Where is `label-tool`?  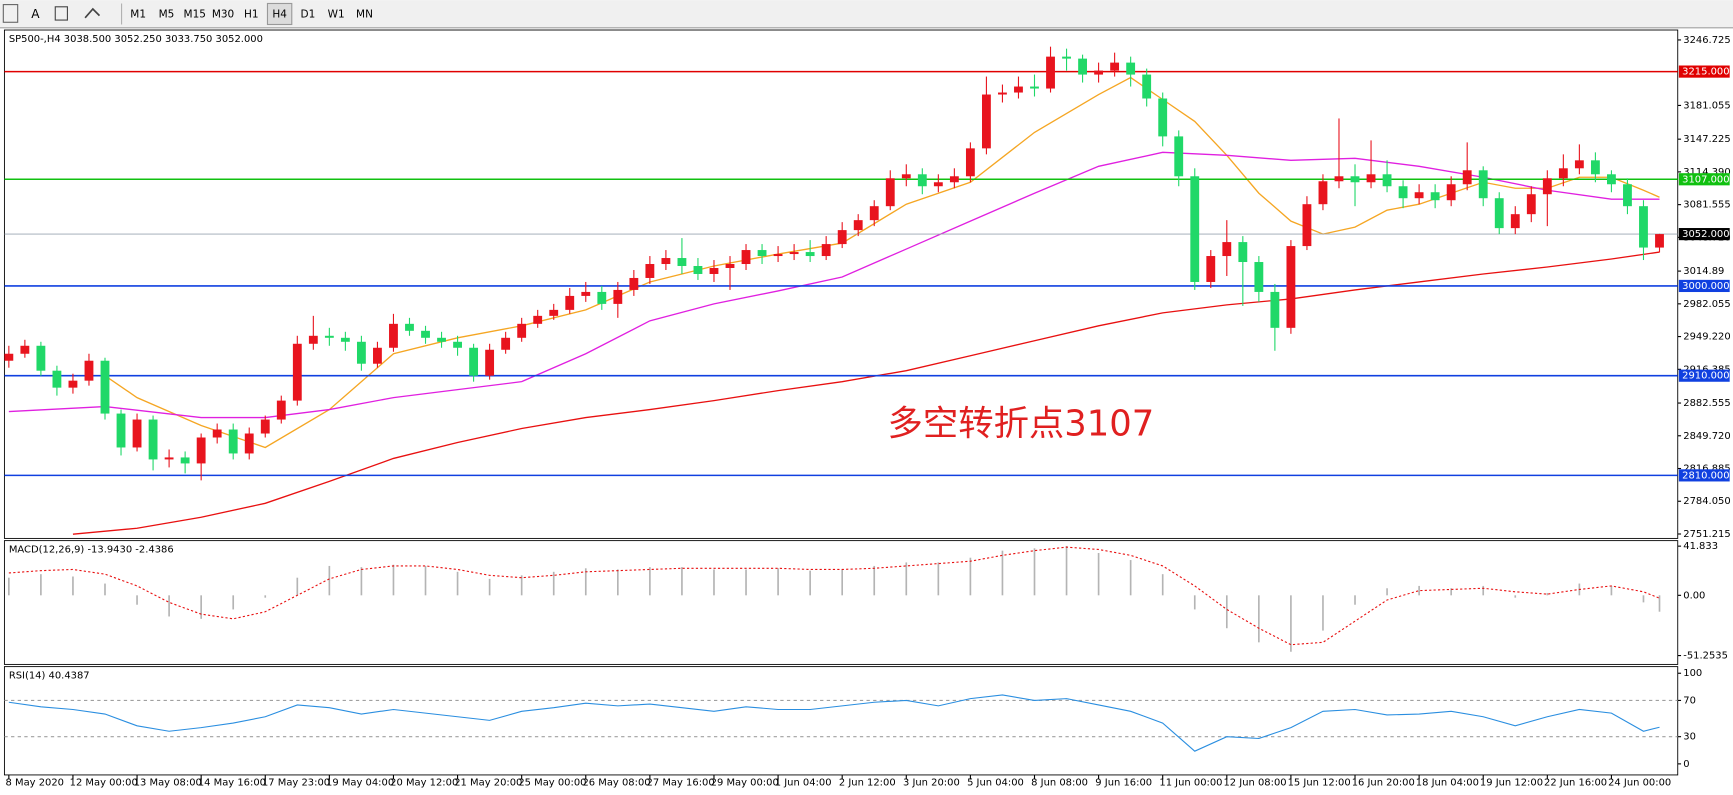
label-tool is located at coordinates (61, 13).